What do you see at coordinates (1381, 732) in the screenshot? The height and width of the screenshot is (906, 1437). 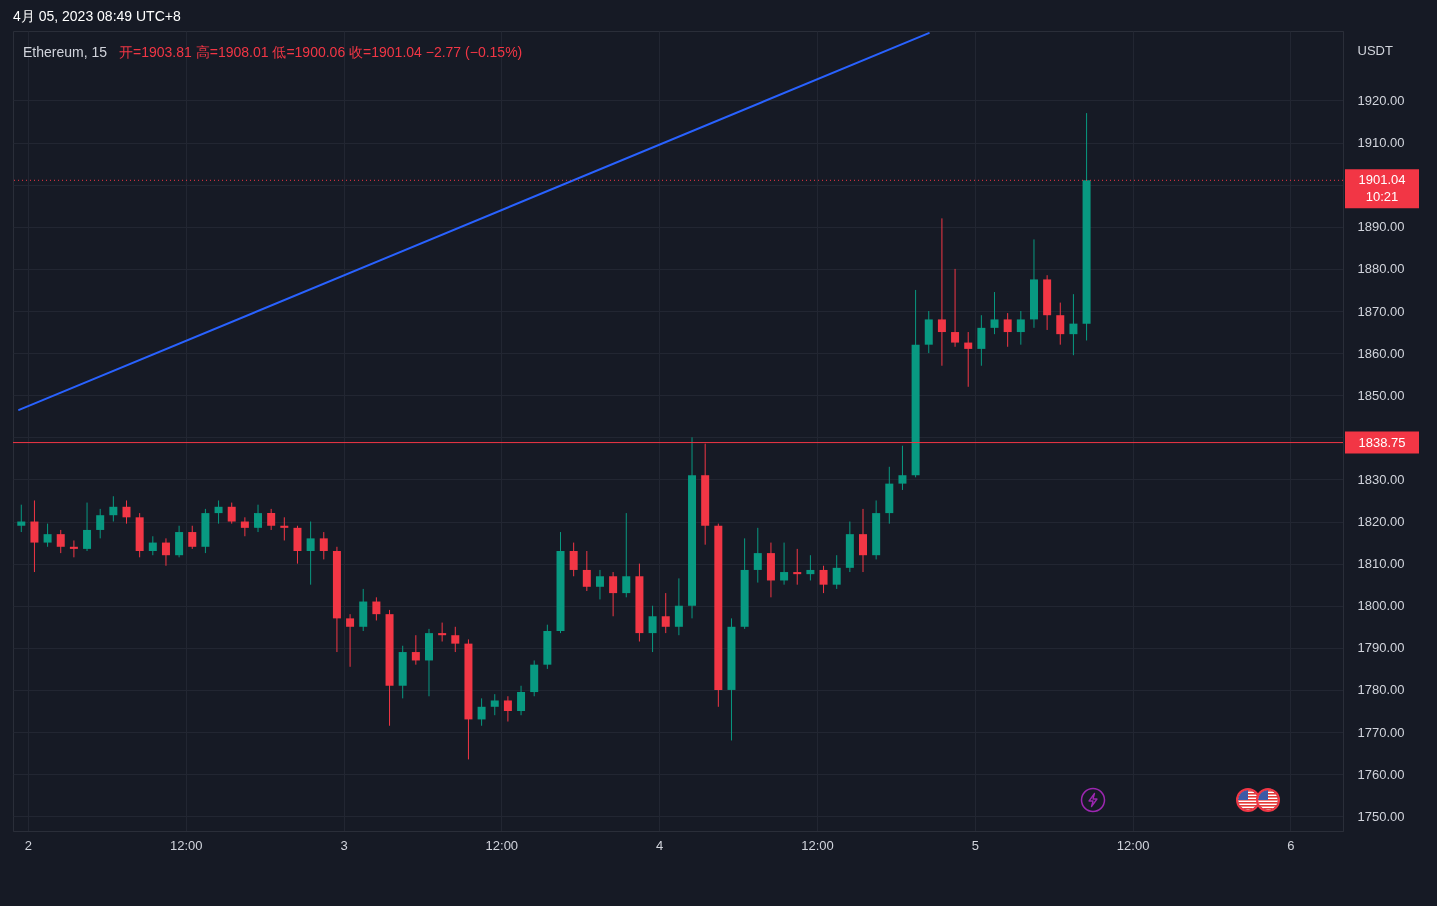 I see `y-tick-label: 1770.00` at bounding box center [1381, 732].